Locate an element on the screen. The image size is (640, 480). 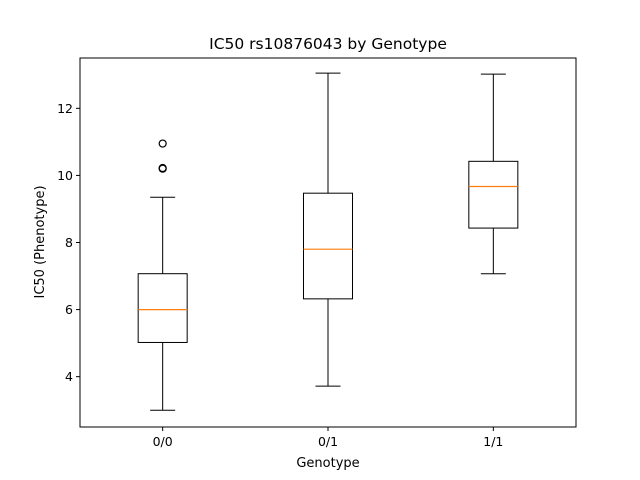
x-axis-label: Genotype is located at coordinates (327, 463).